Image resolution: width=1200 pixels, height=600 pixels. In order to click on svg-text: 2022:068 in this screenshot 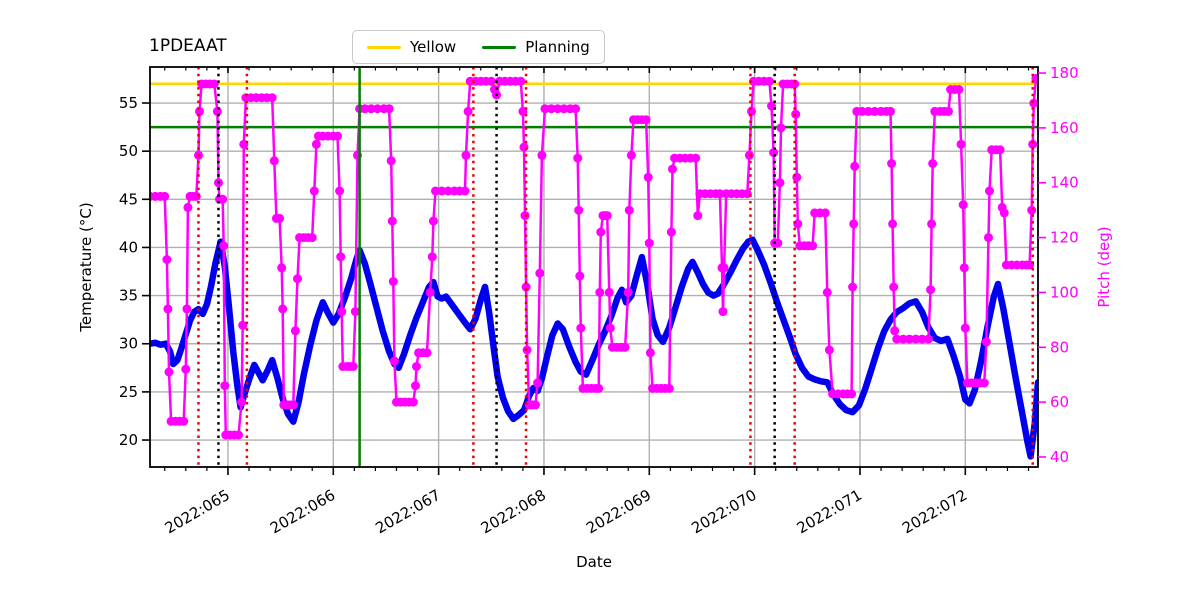, I will do `click(513, 512)`.